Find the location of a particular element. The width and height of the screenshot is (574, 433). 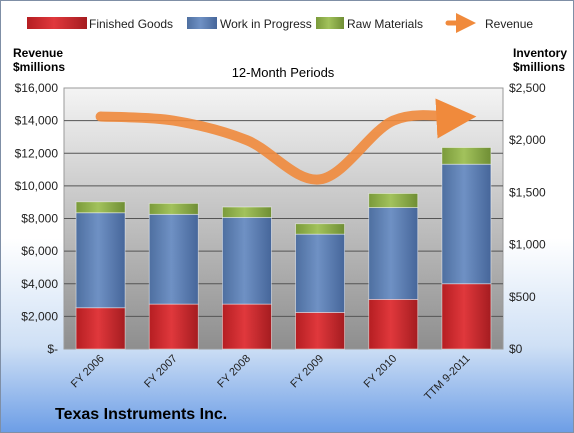

right-tick-label: $1,000 is located at coordinates (527, 245).